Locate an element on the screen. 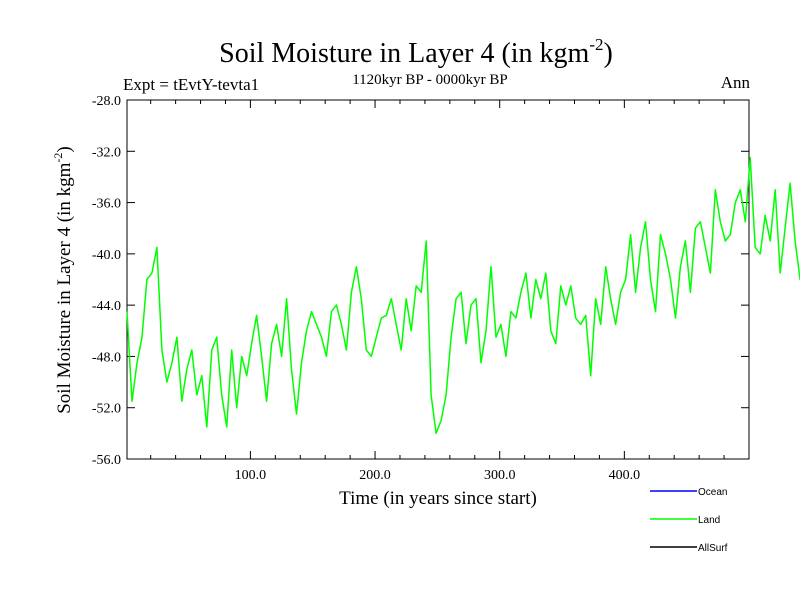 This screenshot has width=800, height=600. season-label: Ann is located at coordinates (736, 82).